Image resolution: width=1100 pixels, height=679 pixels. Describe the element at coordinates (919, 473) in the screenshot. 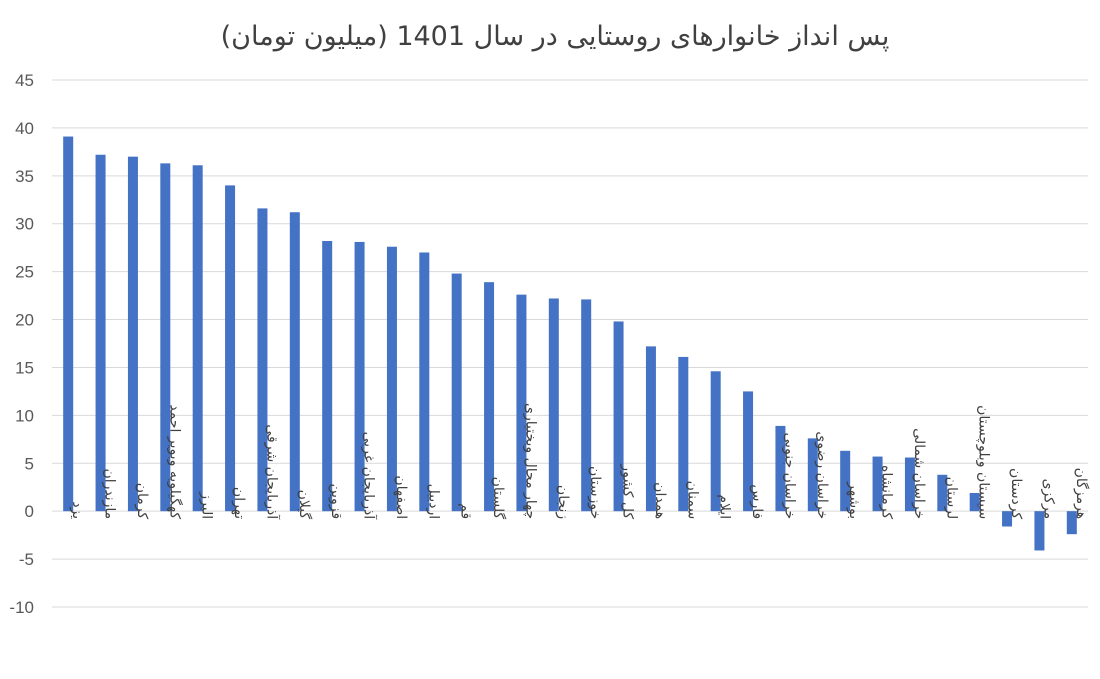

I see `x-tick-label: خراسان شمالی` at that location.